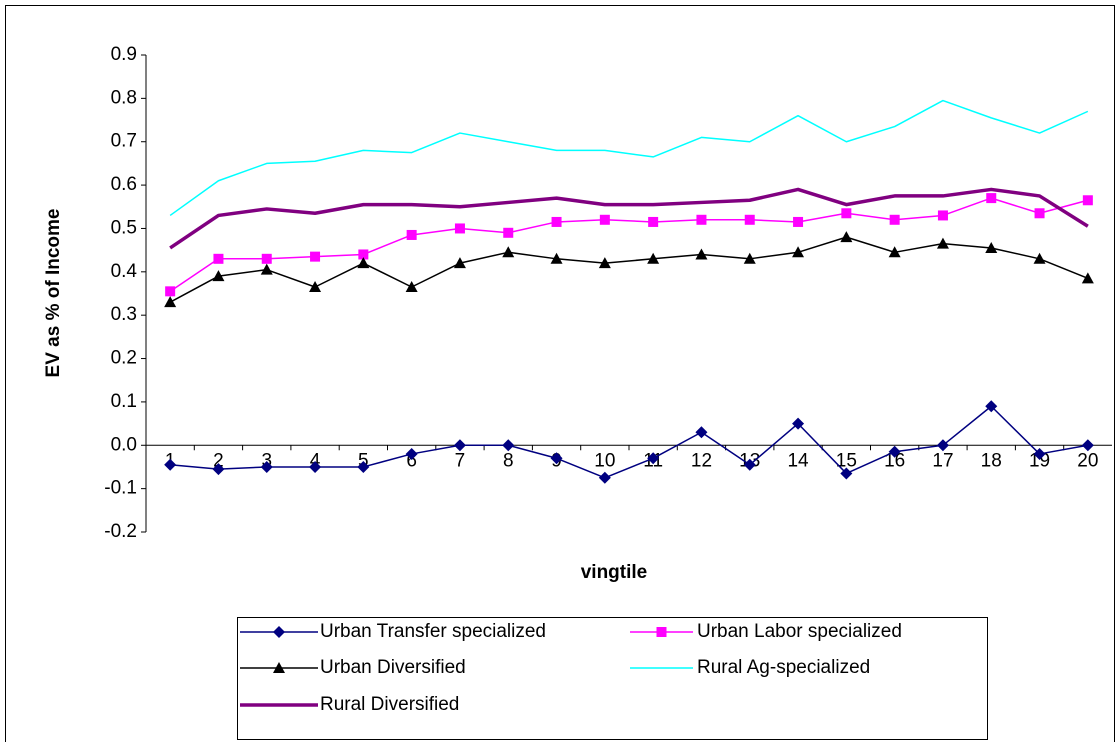 The width and height of the screenshot is (1120, 747). What do you see at coordinates (120, 531) in the screenshot?
I see `y-tick-label: -0.2` at bounding box center [120, 531].